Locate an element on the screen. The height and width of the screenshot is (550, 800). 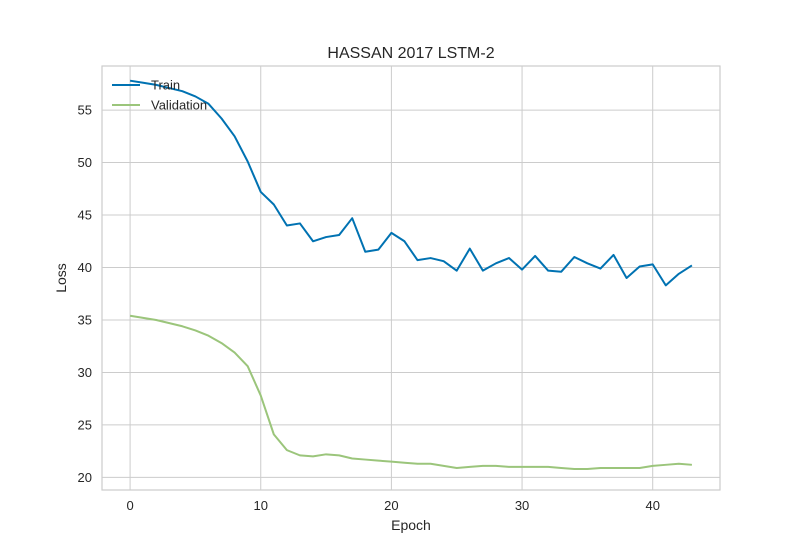
y-tick-label: 30 is located at coordinates (85, 372).